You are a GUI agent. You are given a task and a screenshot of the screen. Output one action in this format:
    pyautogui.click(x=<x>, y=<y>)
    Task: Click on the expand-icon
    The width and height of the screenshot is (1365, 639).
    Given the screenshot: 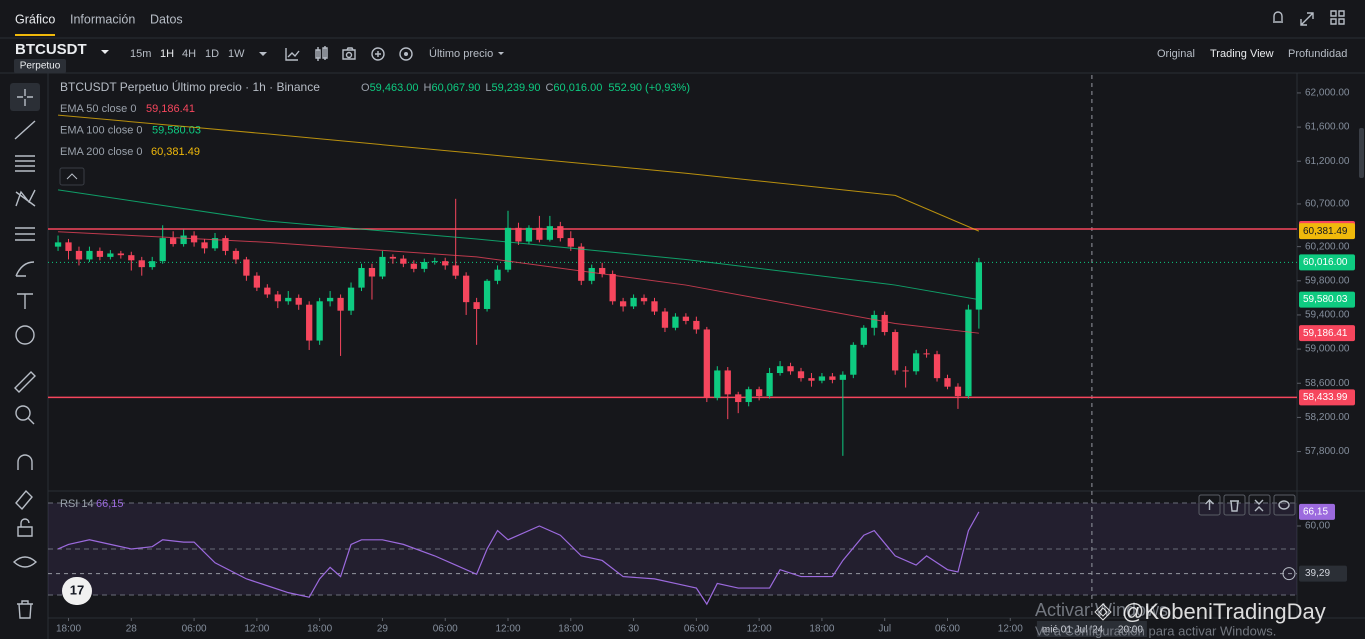 What is the action you would take?
    pyautogui.click(x=1307, y=19)
    